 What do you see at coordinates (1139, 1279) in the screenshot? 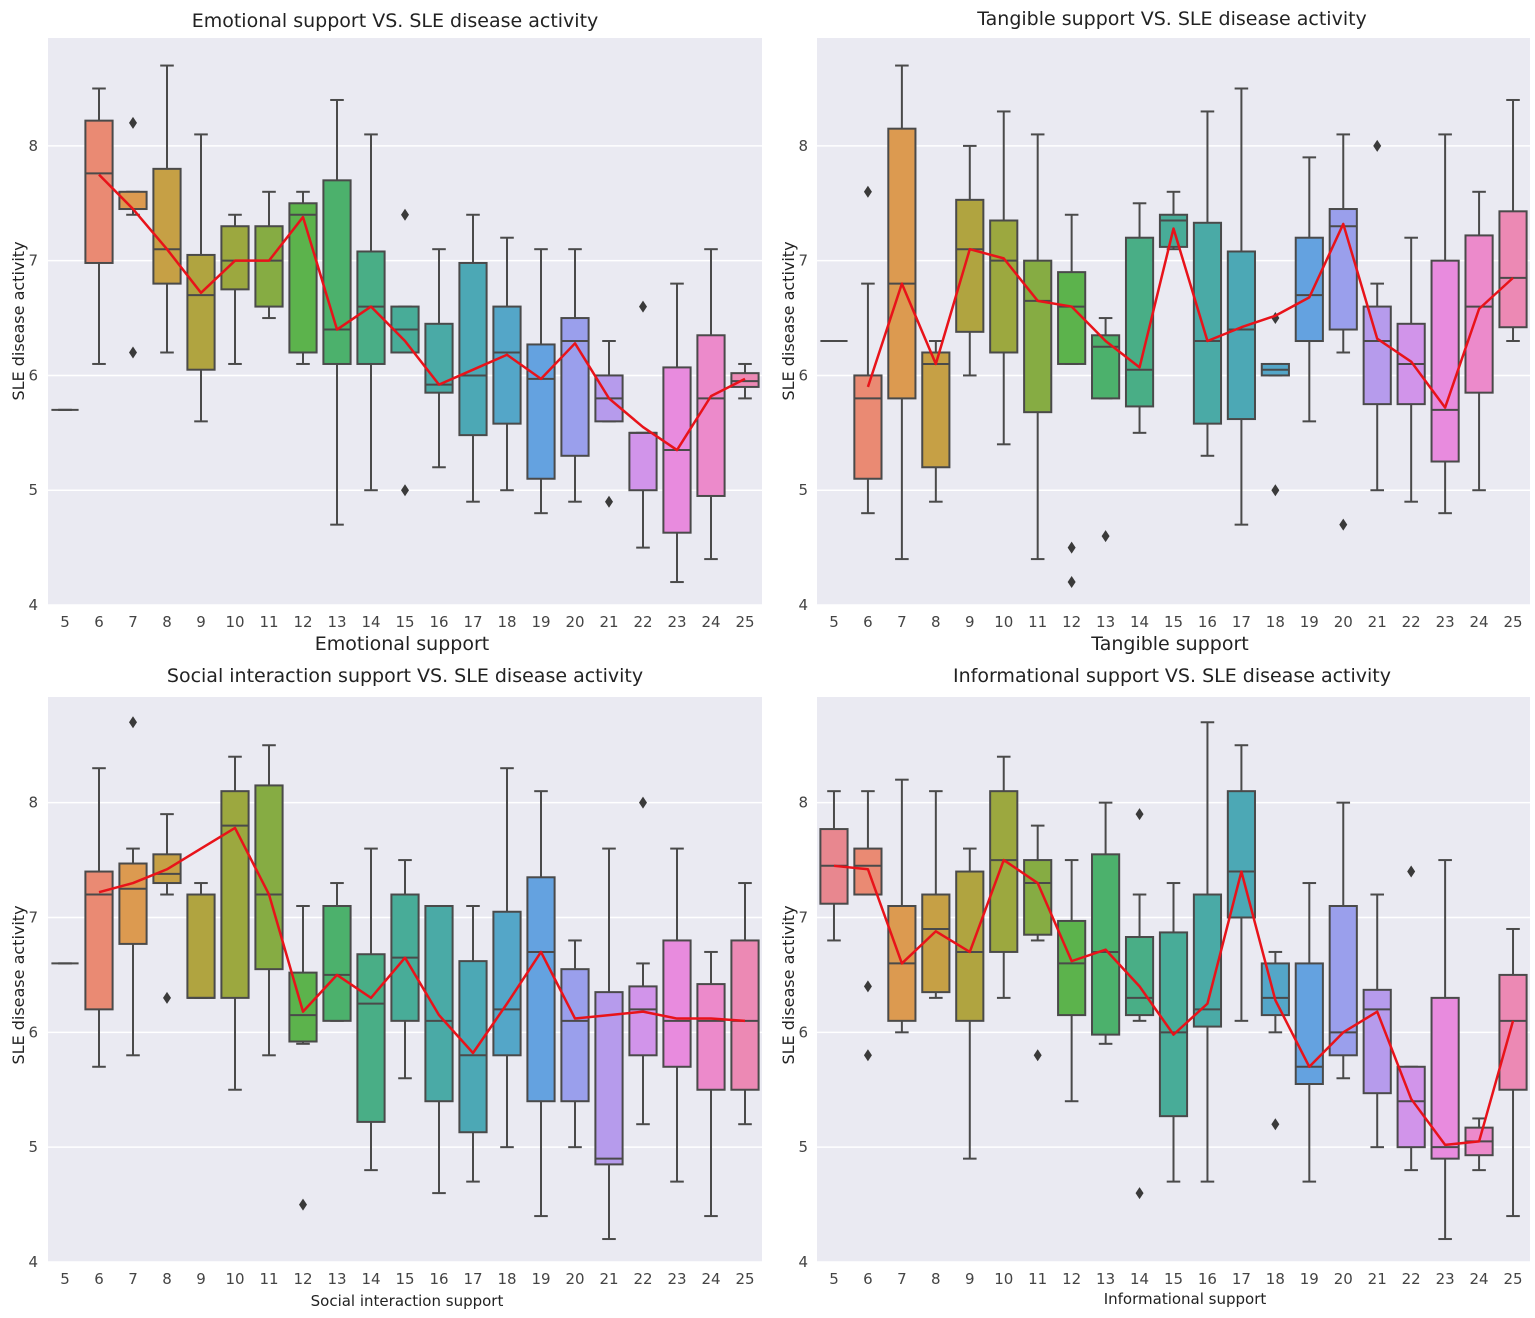
I see `x-tick-label: 14` at bounding box center [1139, 1279].